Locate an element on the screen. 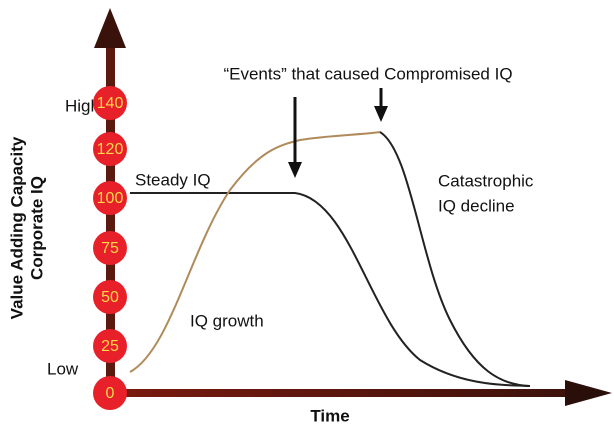 The height and width of the screenshot is (427, 614). high-label: High is located at coordinates (82, 105).